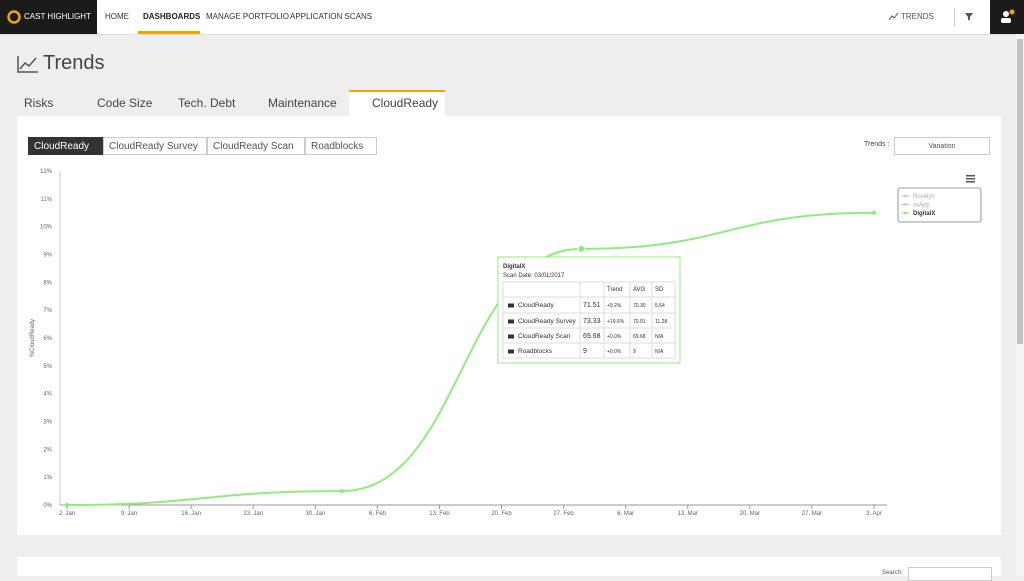  What do you see at coordinates (1020, 191) in the screenshot?
I see `scroll-thumb` at bounding box center [1020, 191].